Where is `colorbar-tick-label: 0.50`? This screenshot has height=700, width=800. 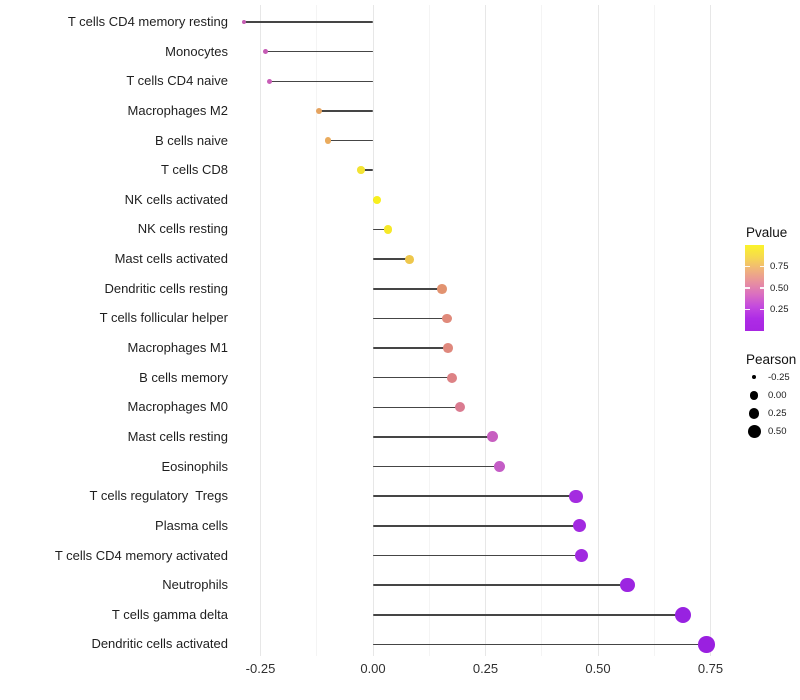 colorbar-tick-label: 0.50 is located at coordinates (779, 288).